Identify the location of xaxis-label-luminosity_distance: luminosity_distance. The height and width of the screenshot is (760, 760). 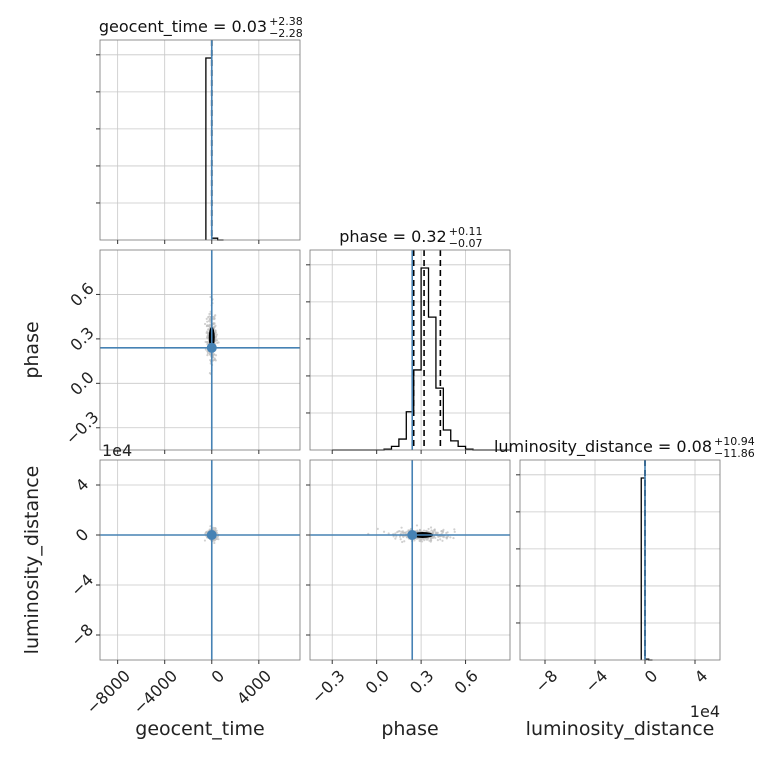
(620, 729).